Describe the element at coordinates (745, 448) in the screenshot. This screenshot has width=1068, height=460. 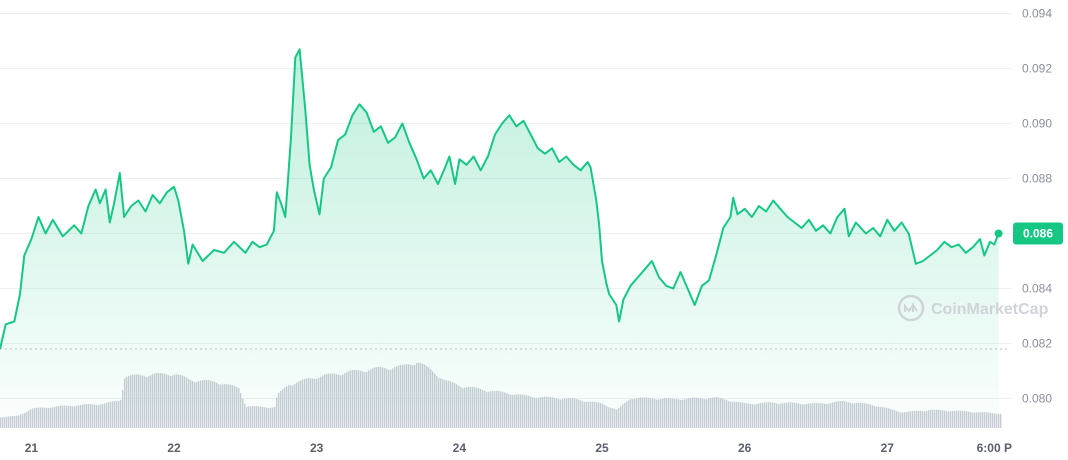
I see `x-tick-label: 26` at that location.